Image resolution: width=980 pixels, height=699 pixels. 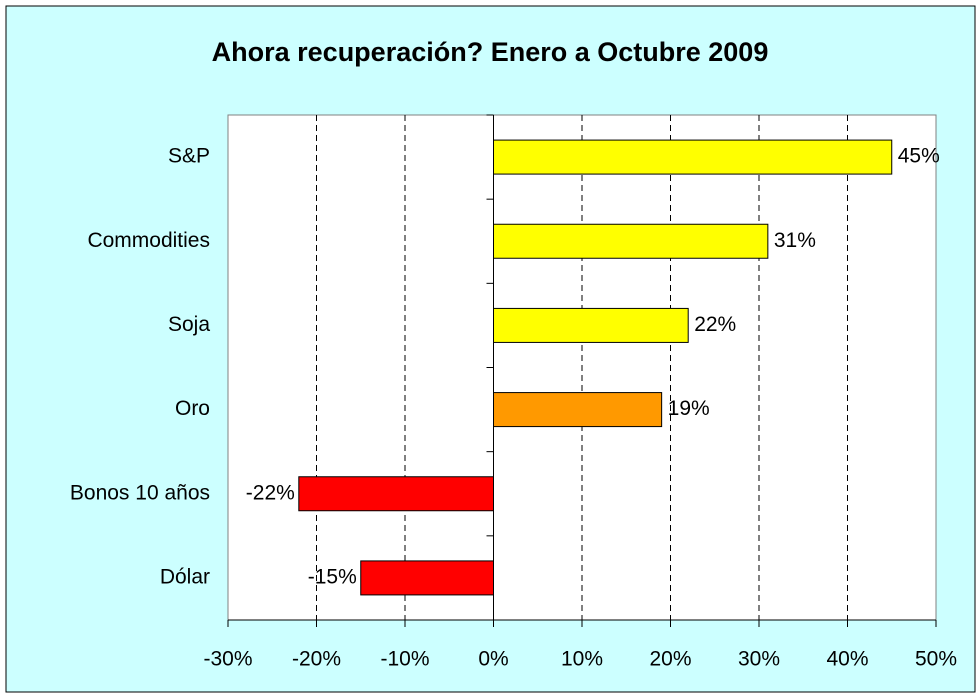 I want to click on x-tick-label: 0%, so click(x=493, y=659).